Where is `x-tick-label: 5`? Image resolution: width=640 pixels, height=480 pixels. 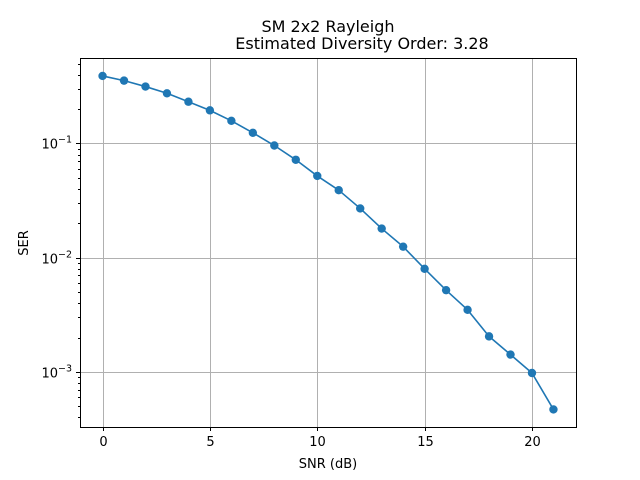
x-tick-label: 5 is located at coordinates (210, 442).